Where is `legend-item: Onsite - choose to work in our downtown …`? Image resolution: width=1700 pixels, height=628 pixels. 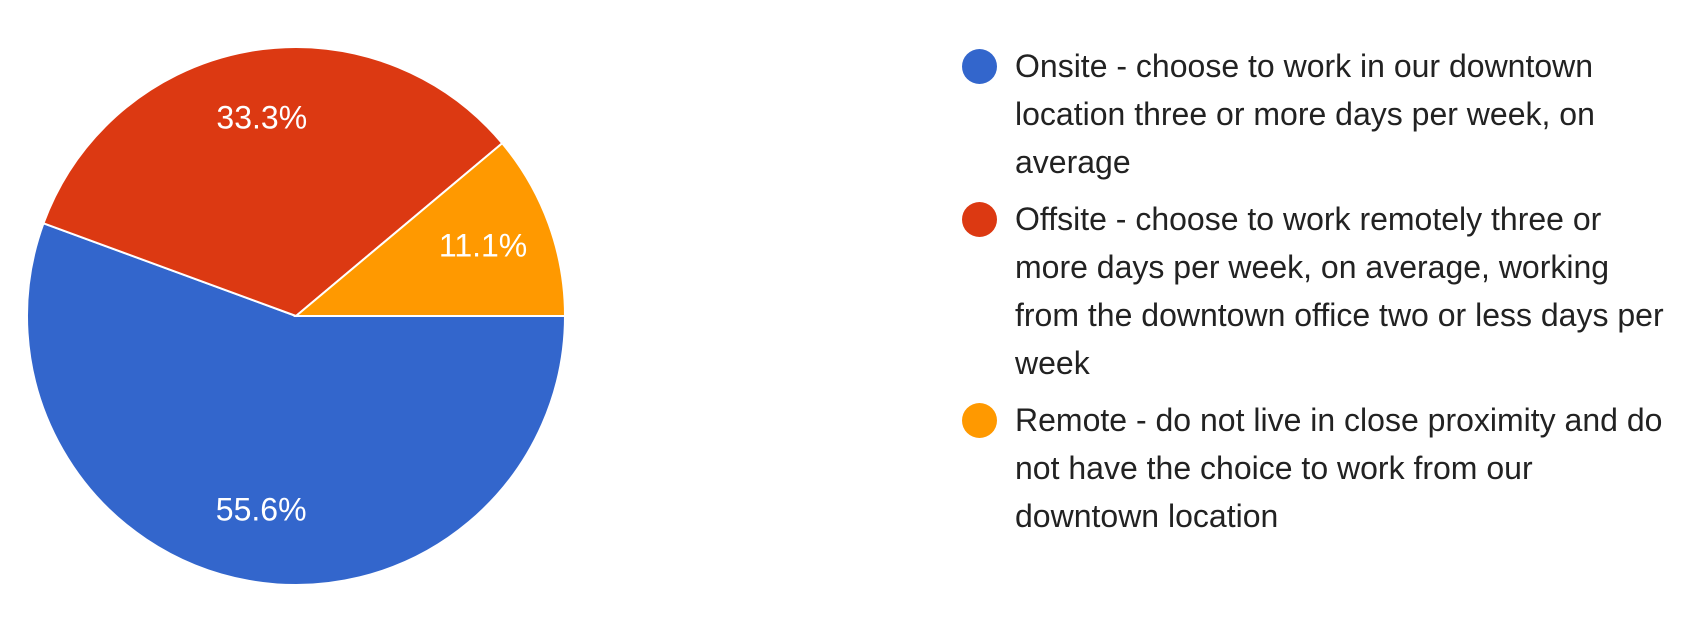
legend-item: Onsite - choose to work in our downtown … is located at coordinates (1315, 114).